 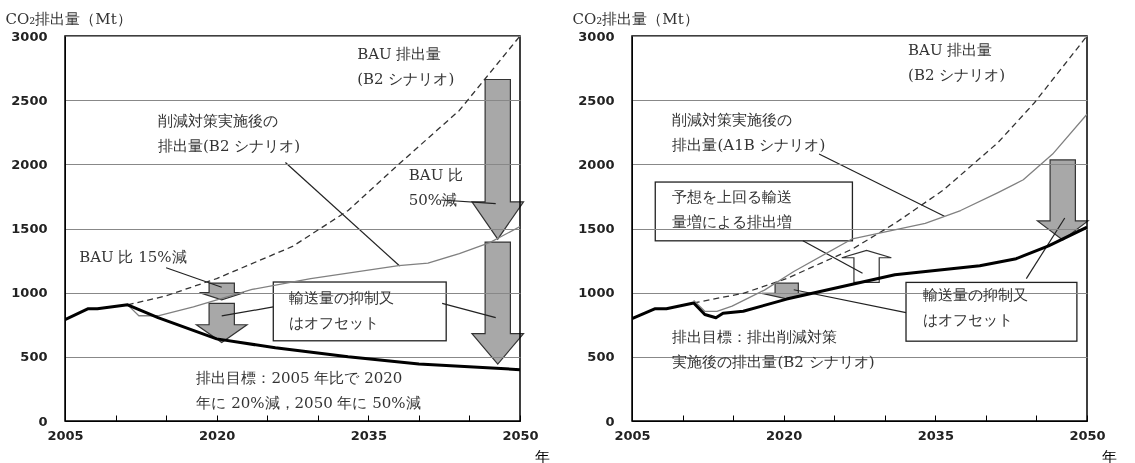 I want to click on annotation: 排出目標：2005 年比で 2020年に 20%減，2050 年に 50%減, so click(x=308, y=391).